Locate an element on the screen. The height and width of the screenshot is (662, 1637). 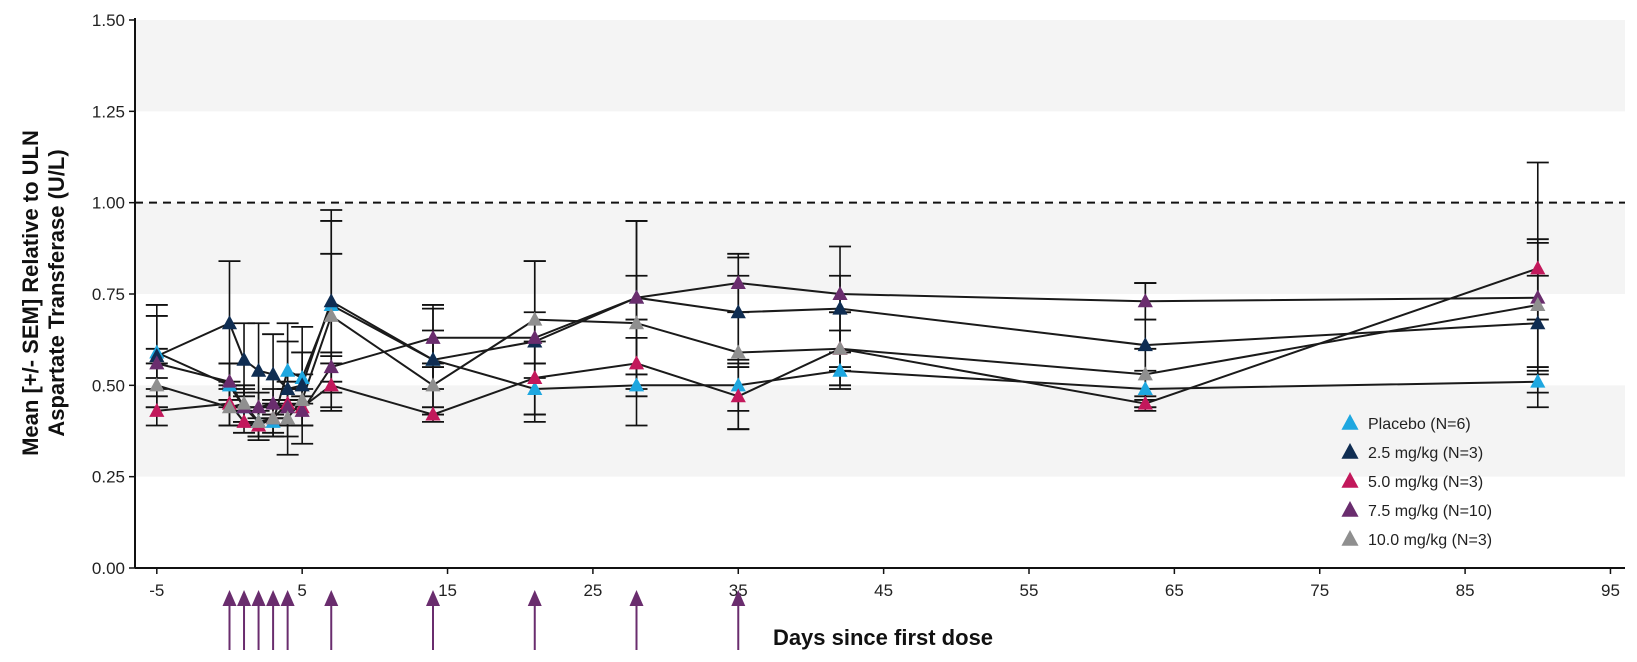
x-tick-label: 45 is located at coordinates (883, 590).